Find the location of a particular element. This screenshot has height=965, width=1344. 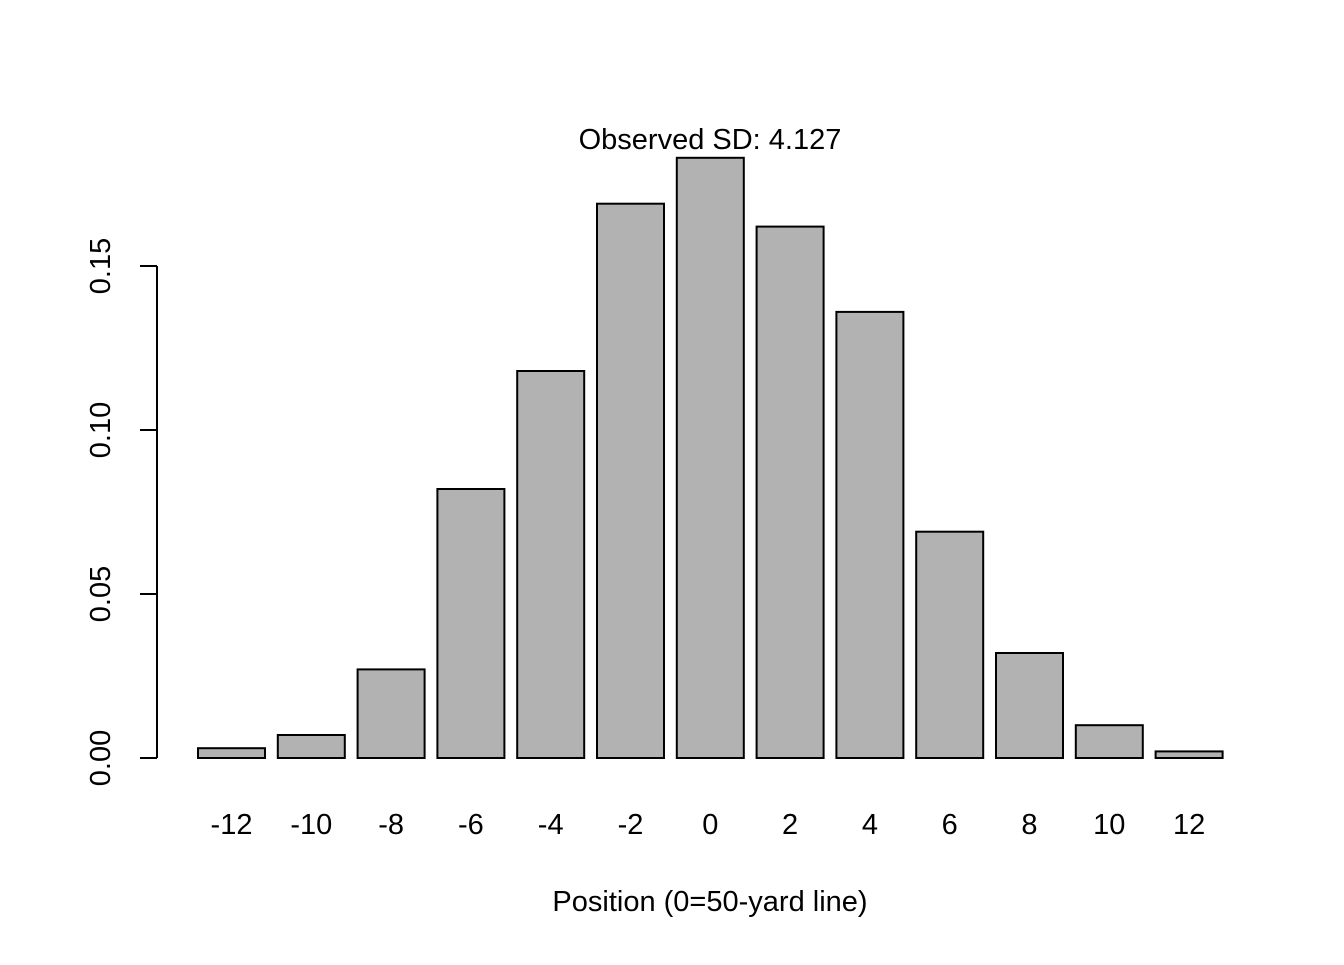

x-tick-label: 8 is located at coordinates (1029, 825).